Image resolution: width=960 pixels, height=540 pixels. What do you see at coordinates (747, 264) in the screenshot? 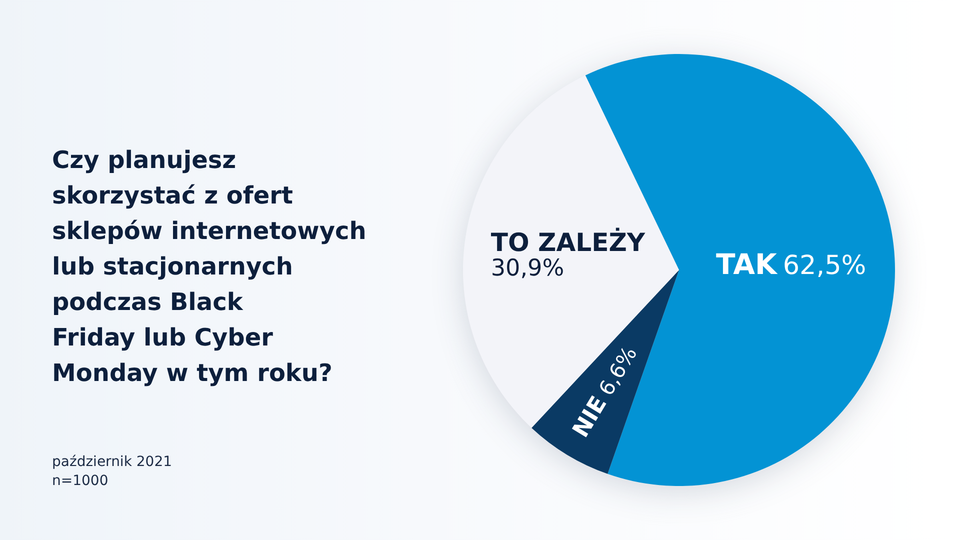
I see `slice-label: TAK` at bounding box center [747, 264].